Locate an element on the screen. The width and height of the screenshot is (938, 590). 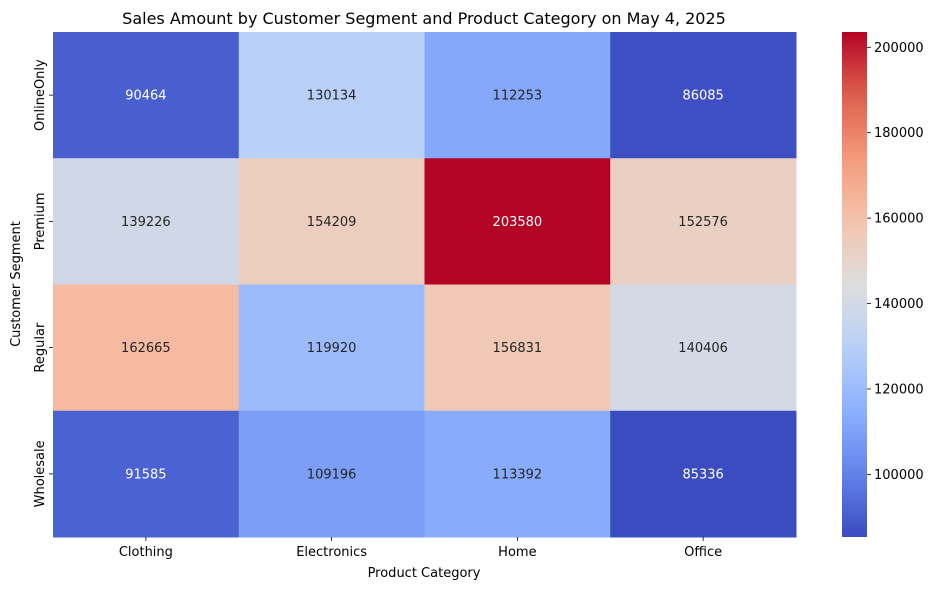
x-tick-label: Electronics is located at coordinates (331, 552).